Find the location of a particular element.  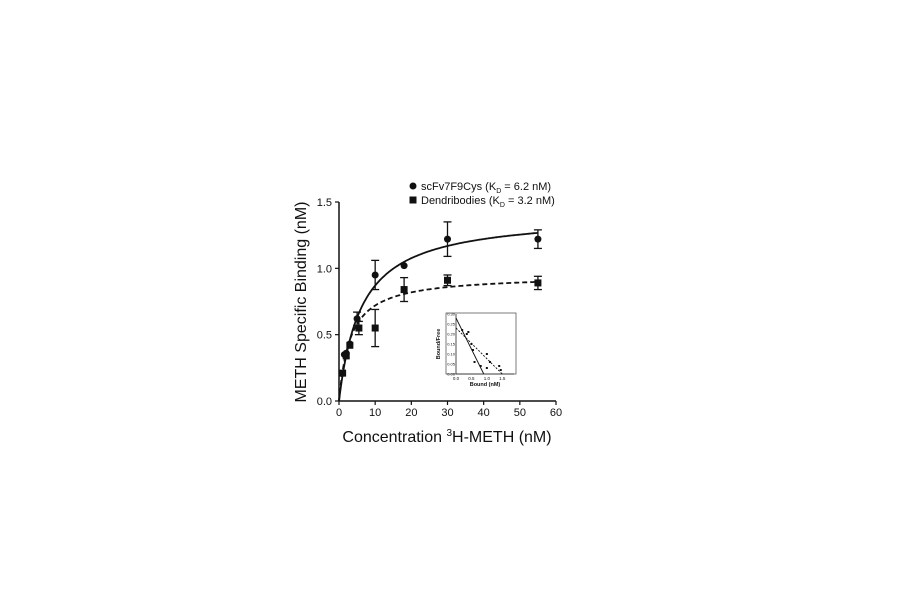

legend-marker-circle is located at coordinates (413, 186).